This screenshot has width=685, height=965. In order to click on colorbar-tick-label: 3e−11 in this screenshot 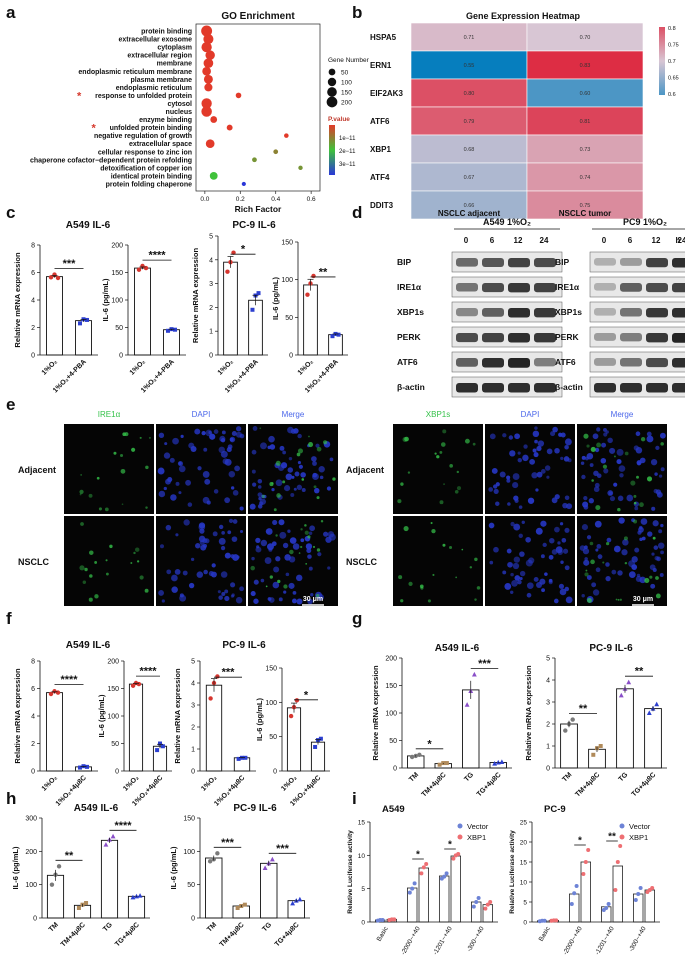, I will do `click(347, 165)`.